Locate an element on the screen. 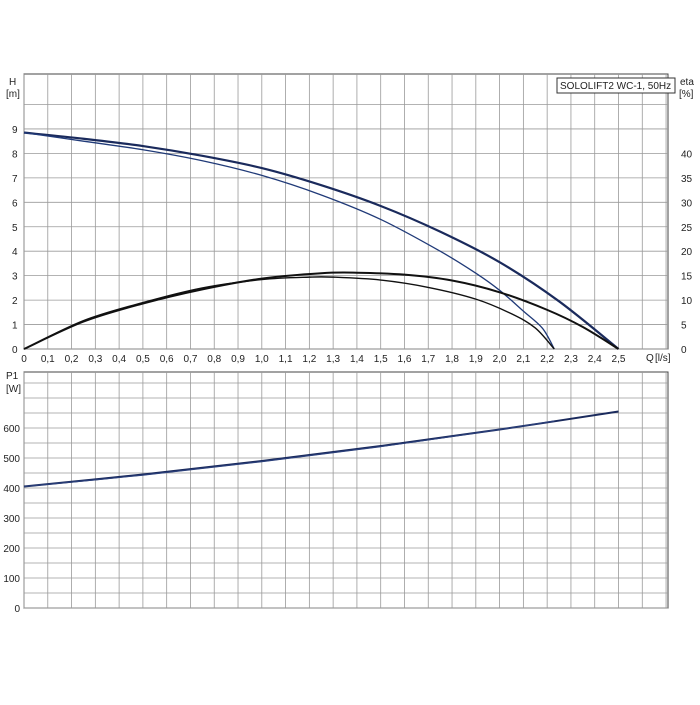 This screenshot has width=700, height=705. h-tick-label: 8 is located at coordinates (15, 154).